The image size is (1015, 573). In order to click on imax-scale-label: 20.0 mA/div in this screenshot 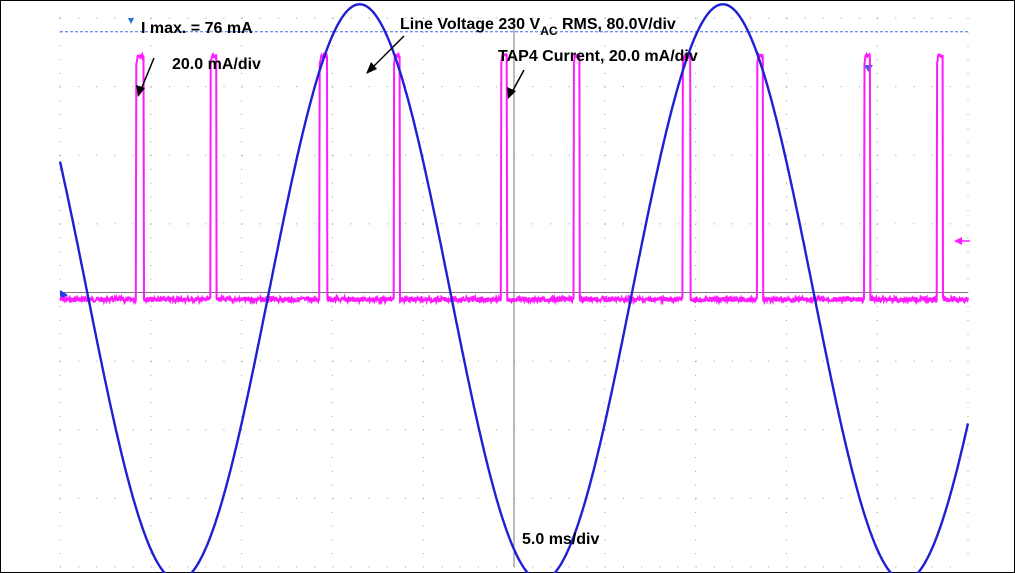, I will do `click(216, 64)`.